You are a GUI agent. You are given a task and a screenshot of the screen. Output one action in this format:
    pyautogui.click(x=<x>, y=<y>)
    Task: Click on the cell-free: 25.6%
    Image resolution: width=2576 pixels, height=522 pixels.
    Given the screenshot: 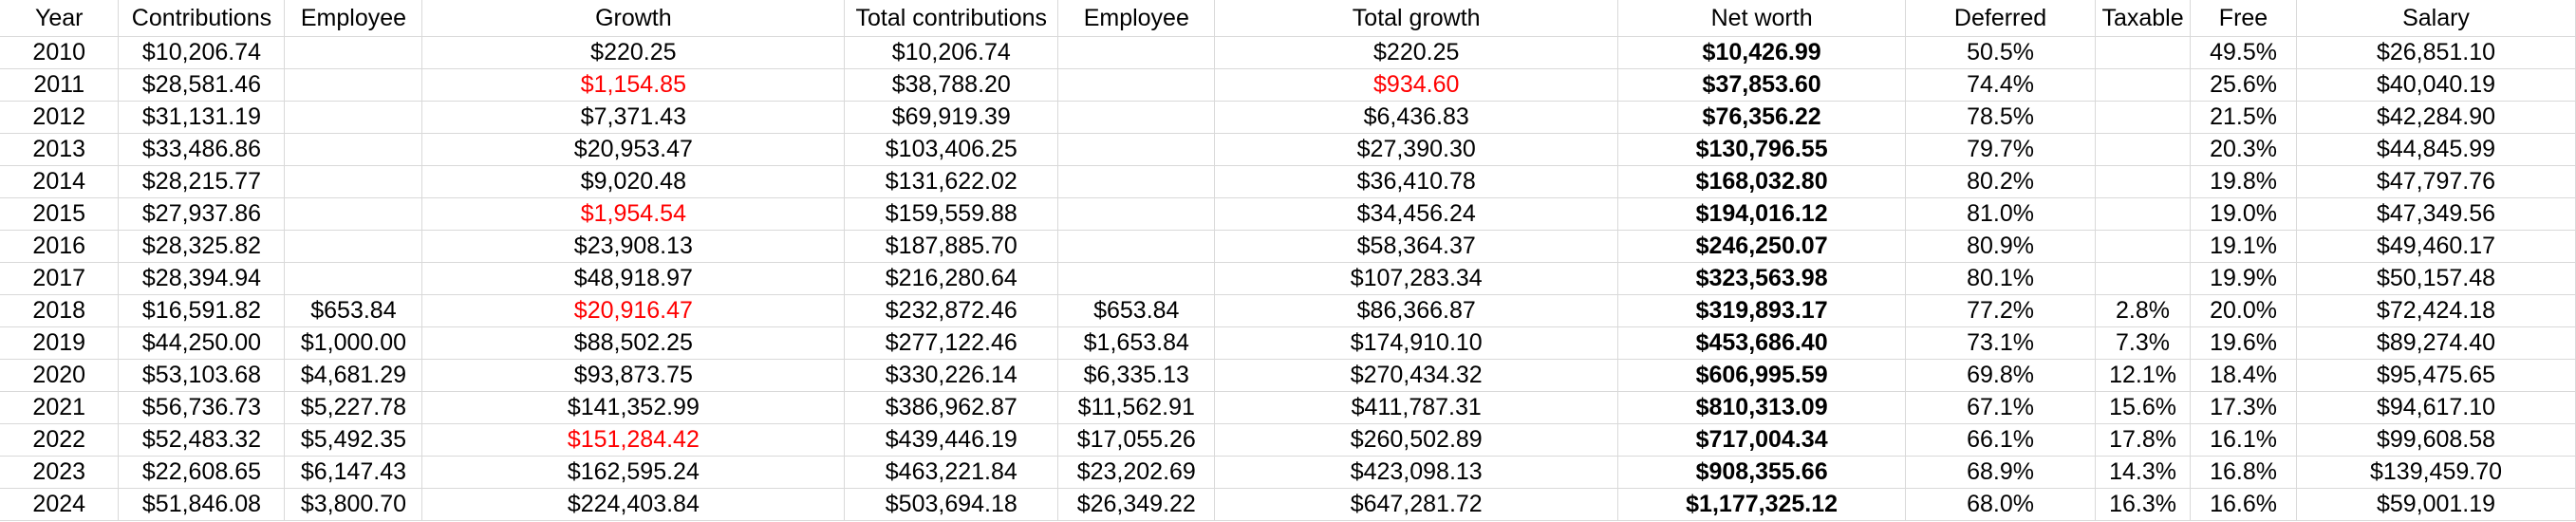 What is the action you would take?
    pyautogui.click(x=2243, y=85)
    